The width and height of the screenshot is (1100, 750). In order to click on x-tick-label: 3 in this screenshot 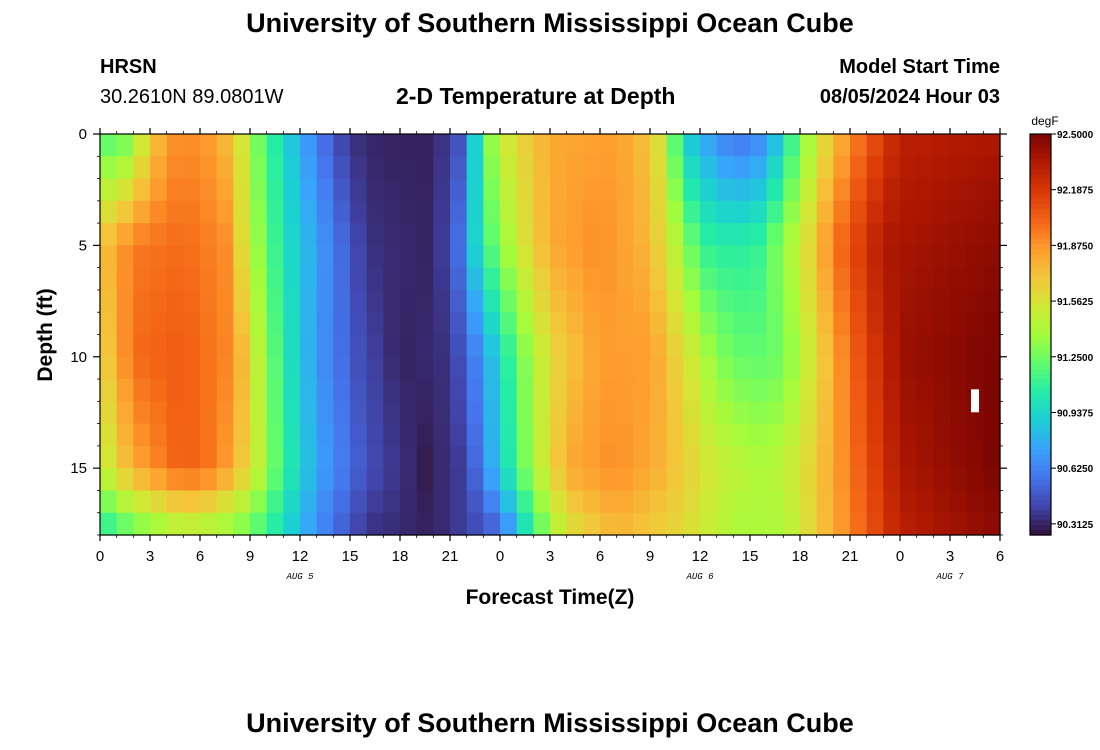, I will do `click(950, 556)`.